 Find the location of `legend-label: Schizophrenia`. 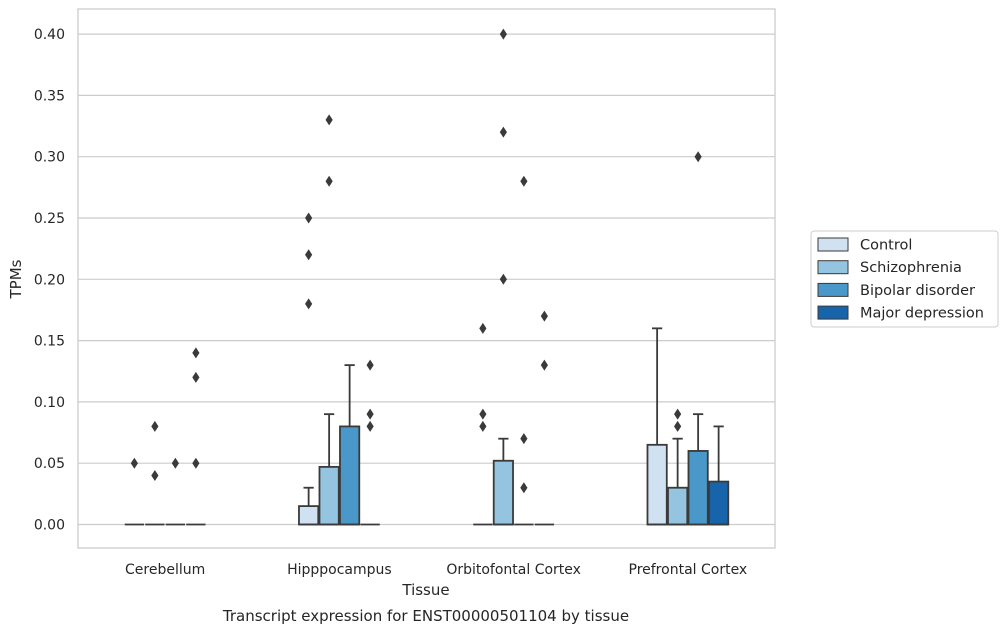

legend-label: Schizophrenia is located at coordinates (911, 268).